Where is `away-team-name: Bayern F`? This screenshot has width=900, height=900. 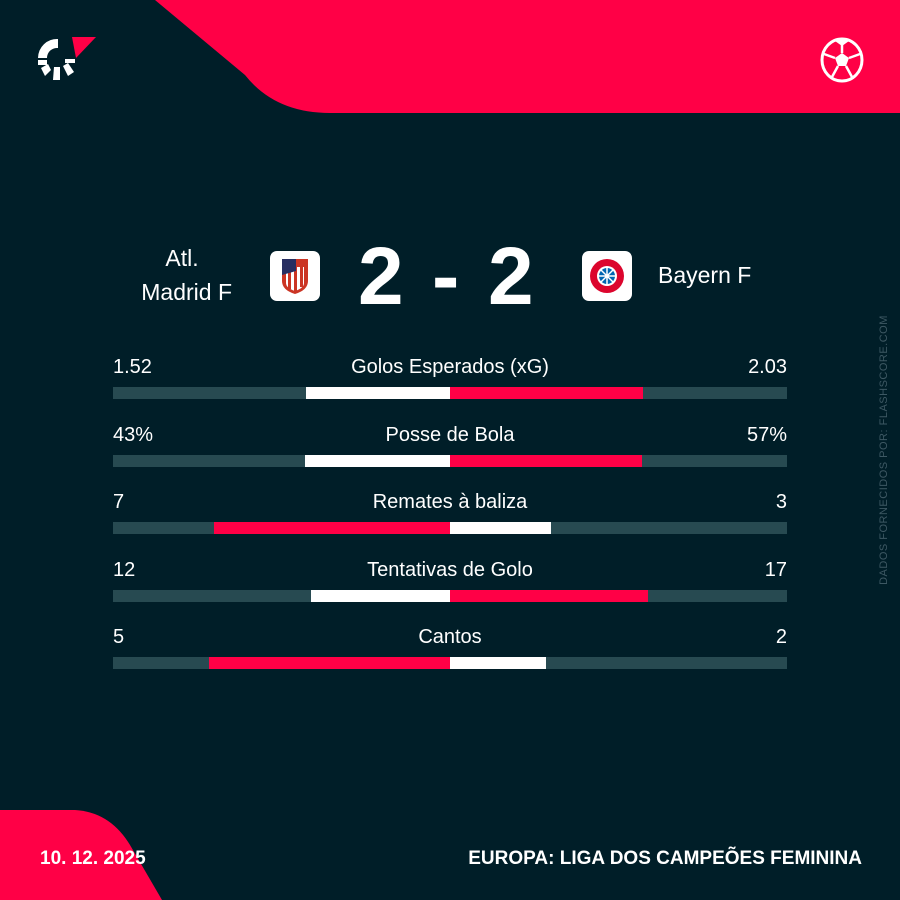 away-team-name: Bayern F is located at coordinates (705, 275).